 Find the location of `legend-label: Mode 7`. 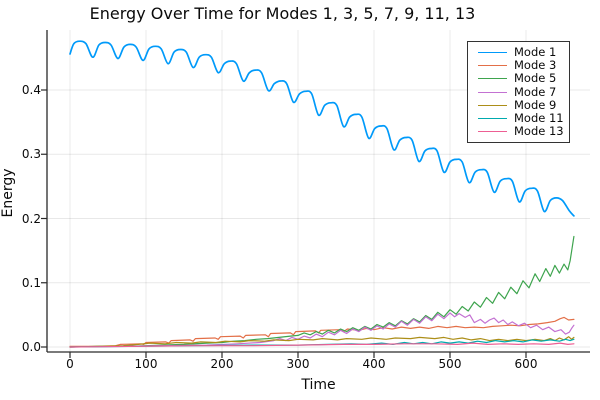

legend-label: Mode 7 is located at coordinates (535, 91).